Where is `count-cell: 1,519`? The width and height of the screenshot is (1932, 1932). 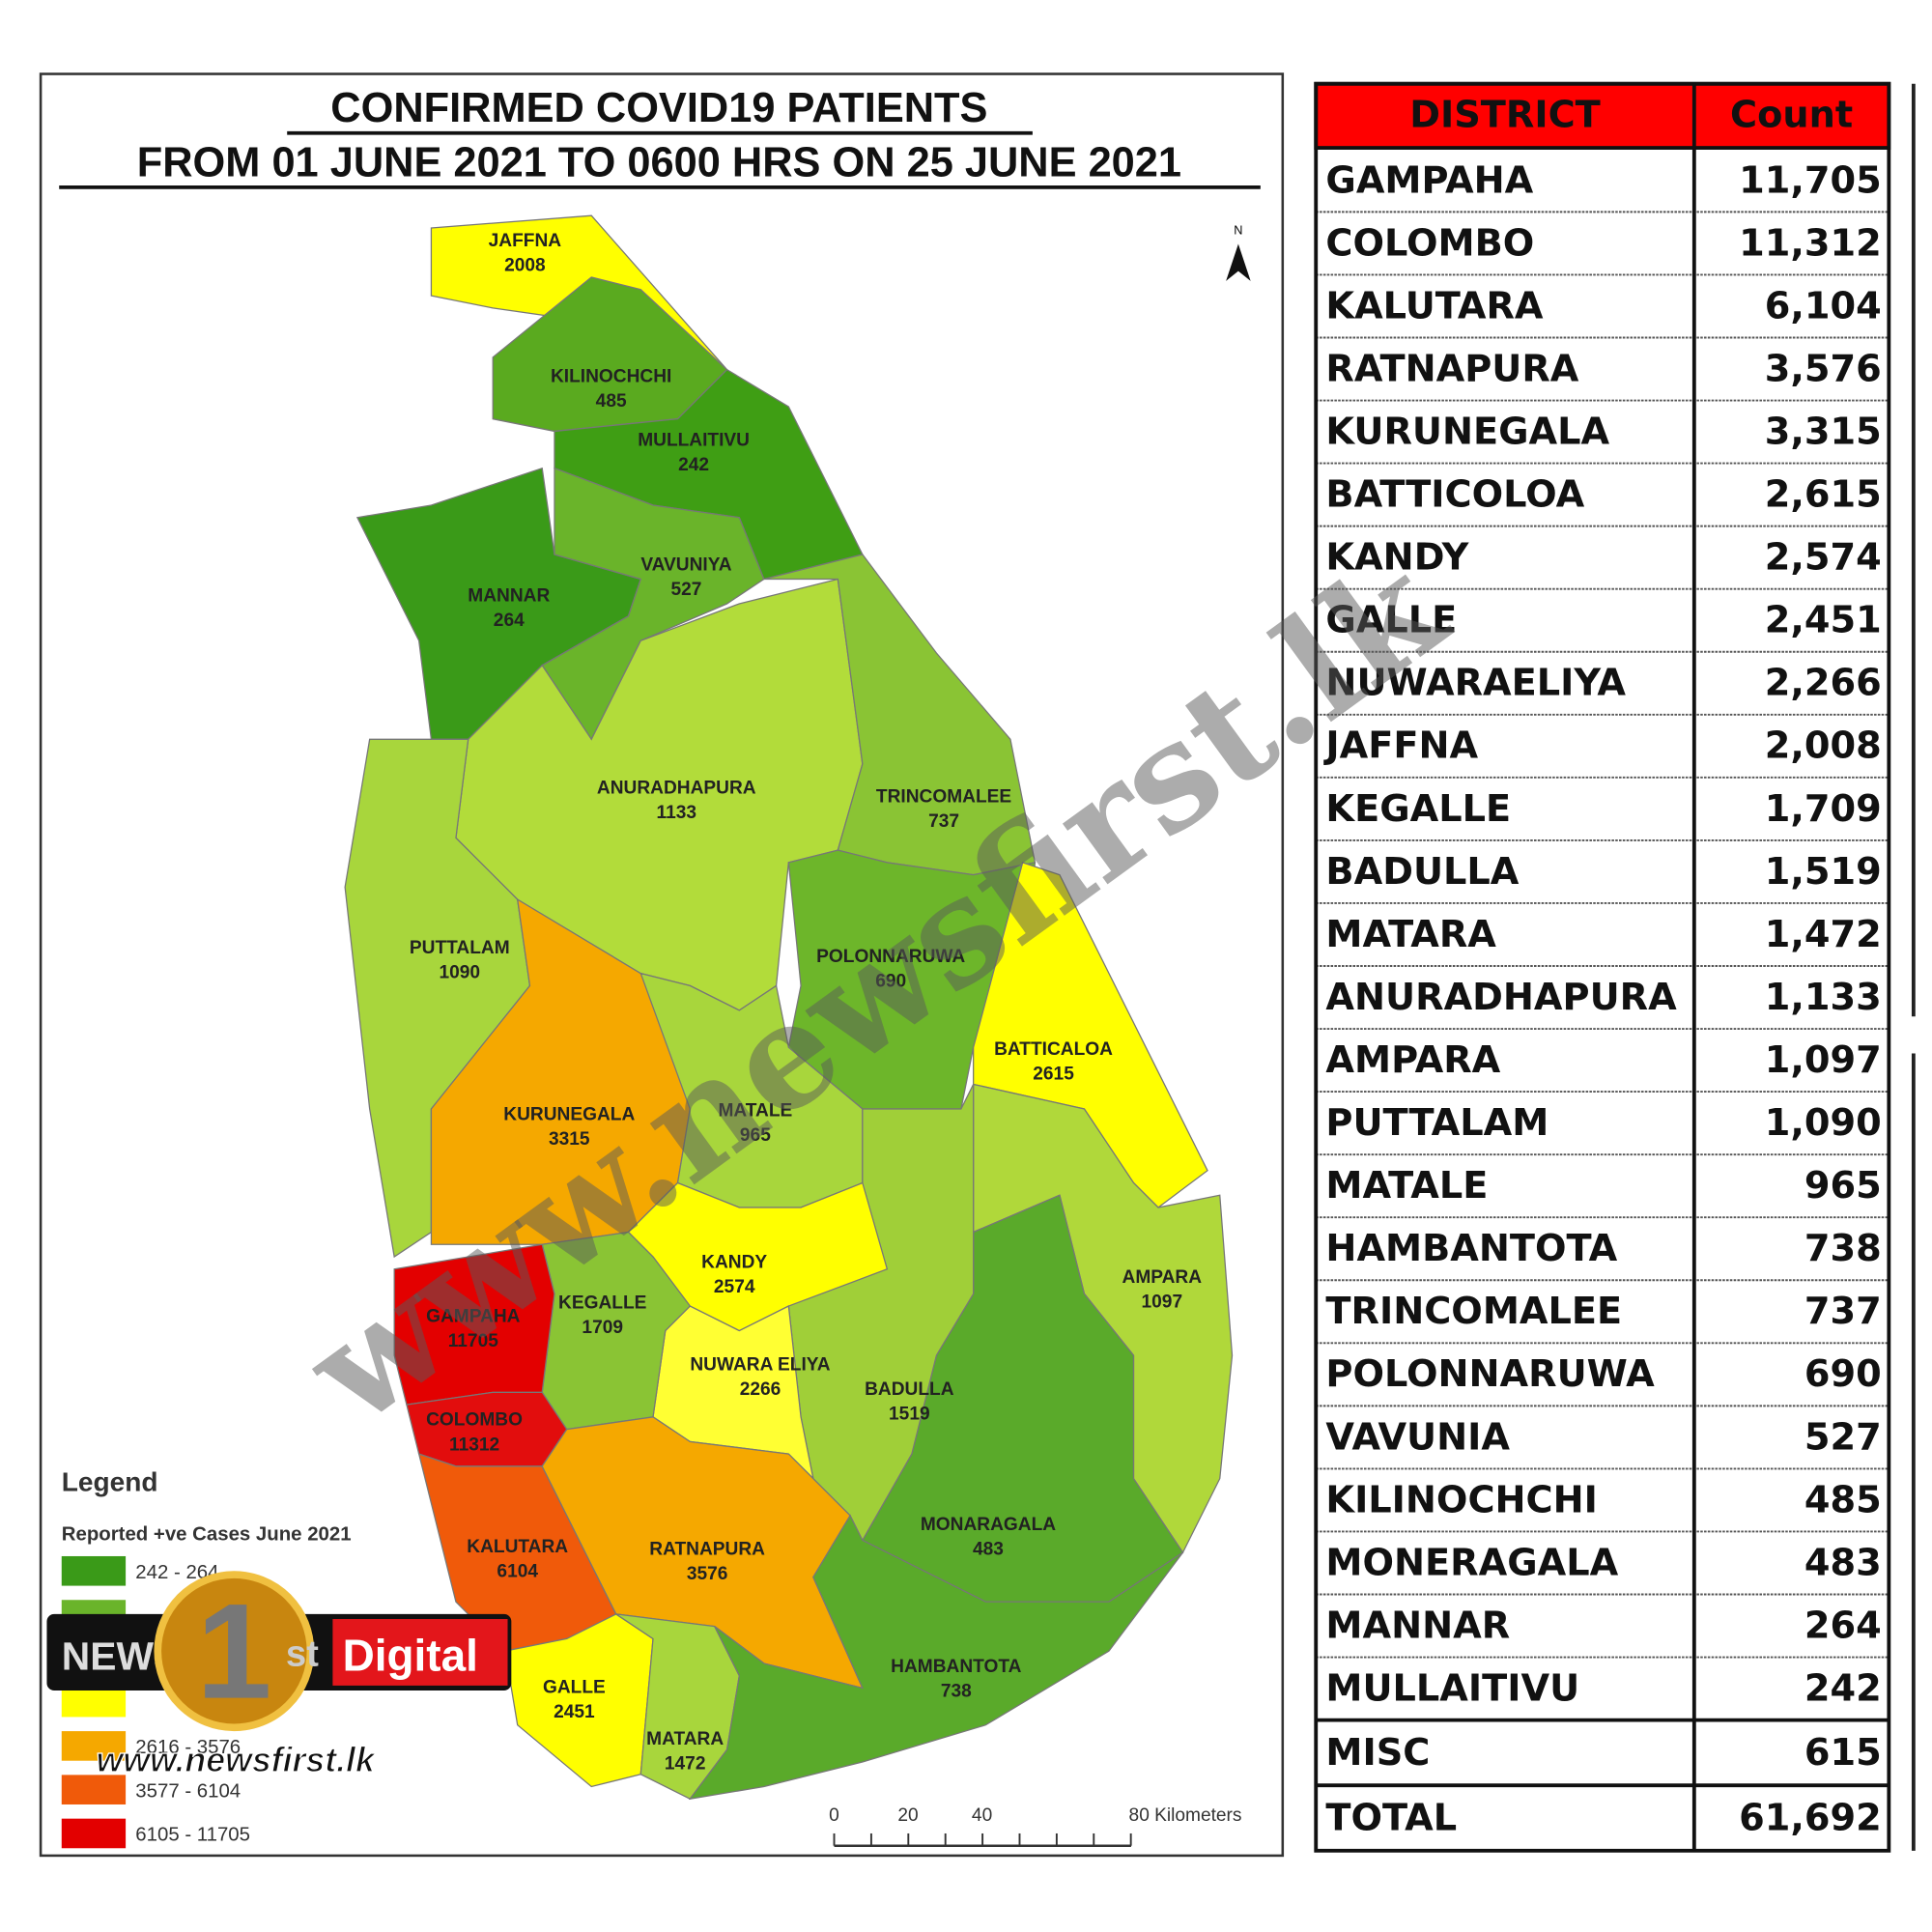
count-cell: 1,519 is located at coordinates (1823, 872).